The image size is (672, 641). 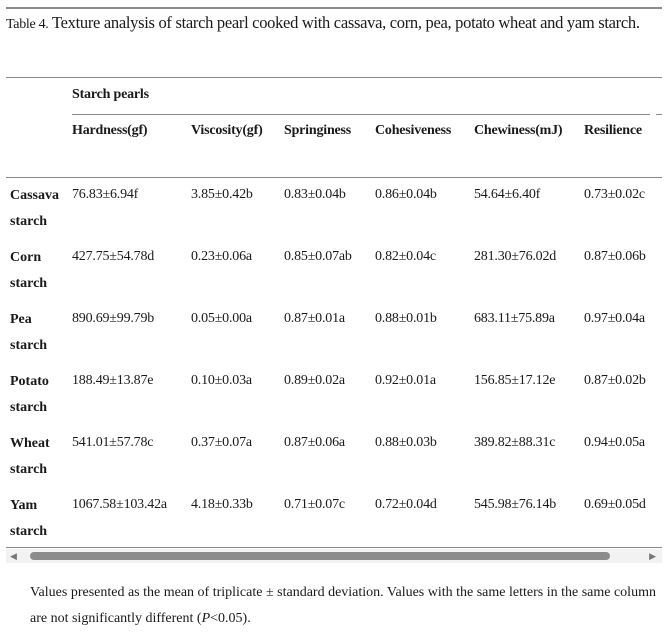 What do you see at coordinates (221, 442) in the screenshot?
I see `table-cell: 0.37±0.07a` at bounding box center [221, 442].